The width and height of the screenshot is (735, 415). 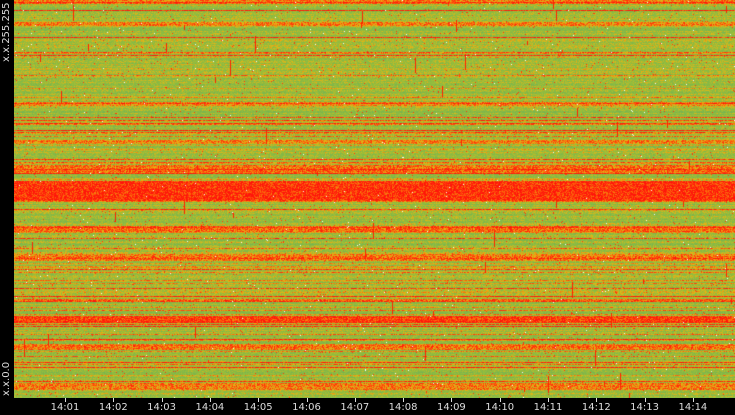 What do you see at coordinates (210, 407) in the screenshot?
I see `x-tick-label: 14:04` at bounding box center [210, 407].